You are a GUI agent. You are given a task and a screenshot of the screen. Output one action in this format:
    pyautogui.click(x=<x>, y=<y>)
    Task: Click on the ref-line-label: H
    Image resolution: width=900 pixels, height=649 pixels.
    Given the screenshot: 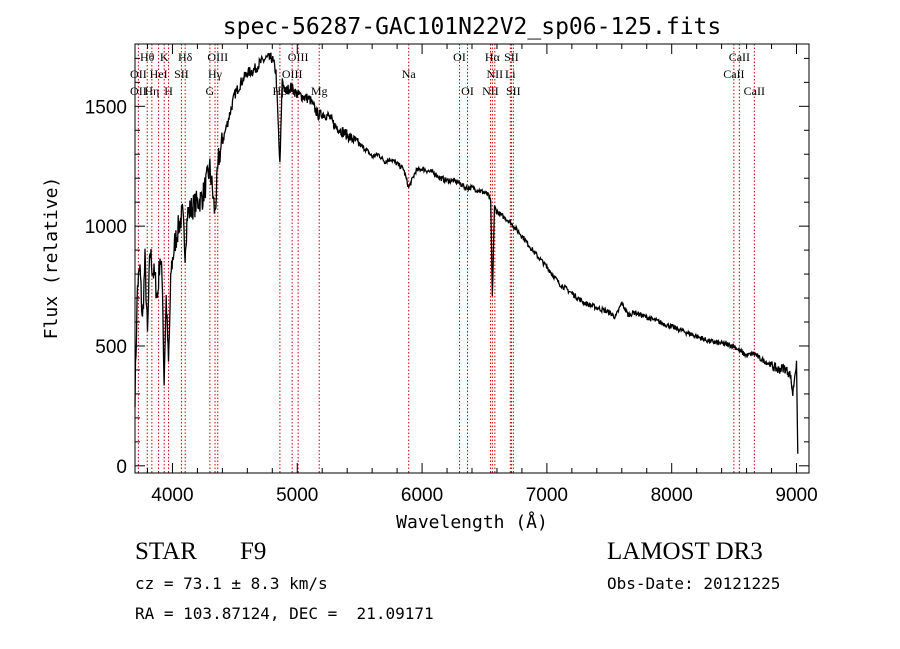 What is the action you would take?
    pyautogui.click(x=168, y=91)
    